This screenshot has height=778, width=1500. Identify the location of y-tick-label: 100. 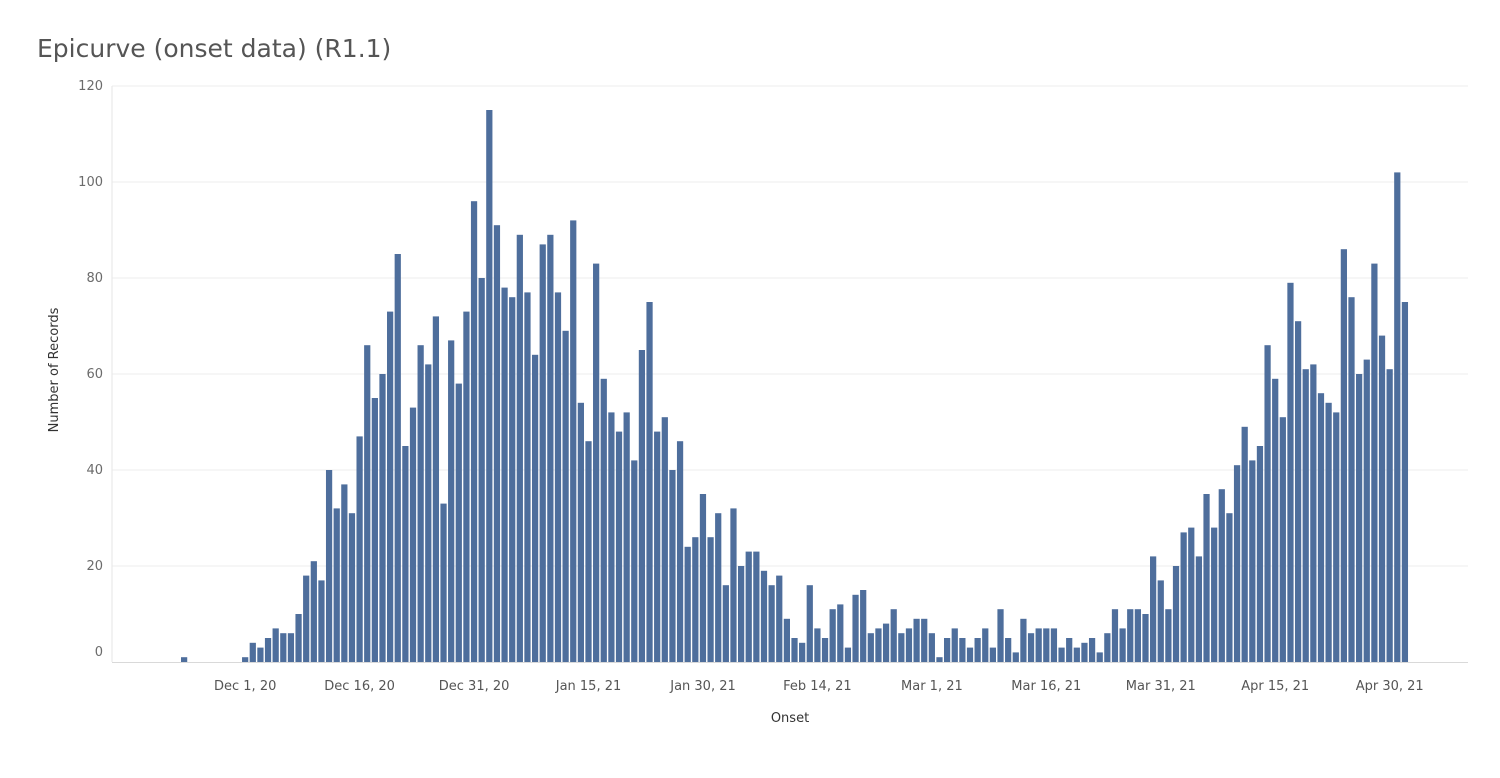
(90, 182).